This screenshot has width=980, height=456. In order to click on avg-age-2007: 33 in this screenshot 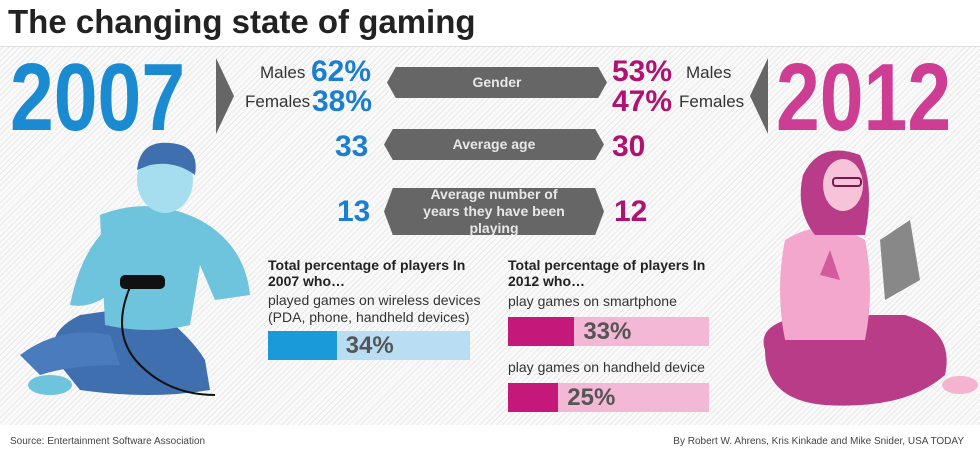, I will do `click(352, 146)`.